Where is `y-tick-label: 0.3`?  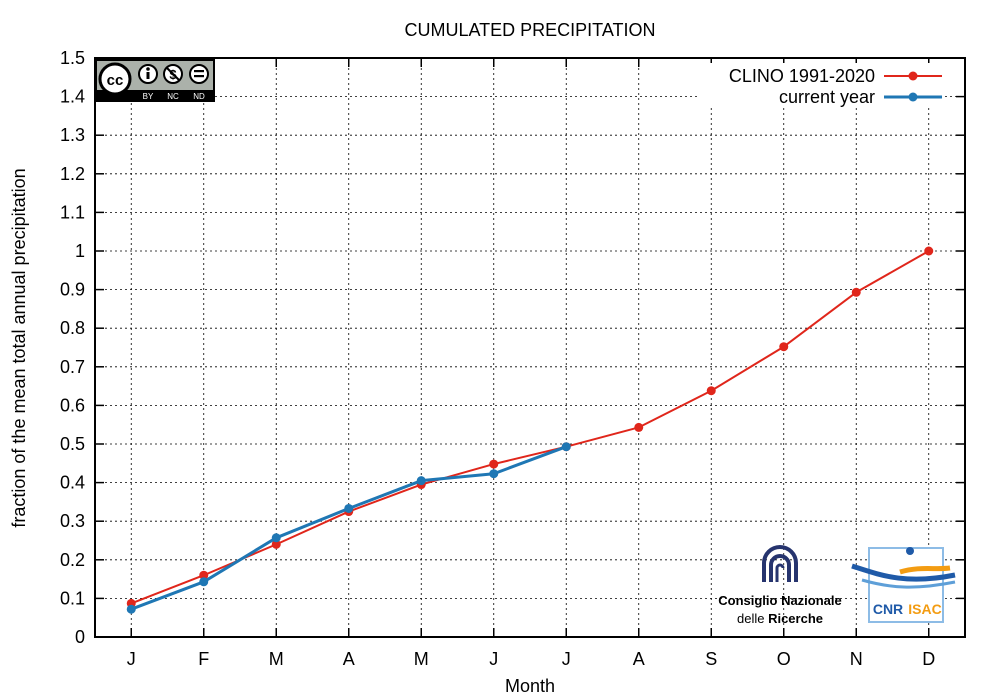 y-tick-label: 0.3 is located at coordinates (72, 521).